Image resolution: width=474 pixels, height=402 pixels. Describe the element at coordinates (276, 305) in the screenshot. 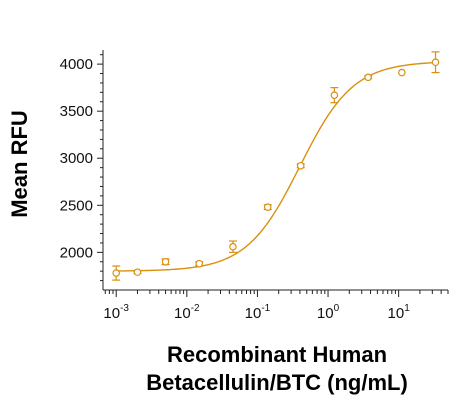

I see `x-axis: 10⁻³ 10⁻² 10⁻¹ 10⁰ 10¹` at that location.